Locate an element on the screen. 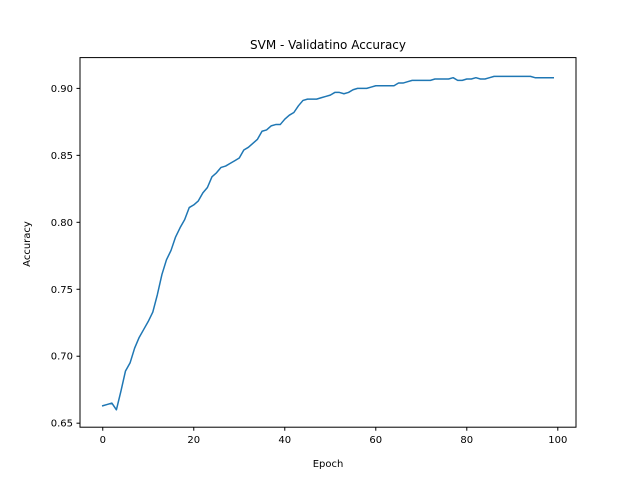 This screenshot has width=640, height=480. chart-title: SVM - Validatino Accuracy is located at coordinates (328, 45).